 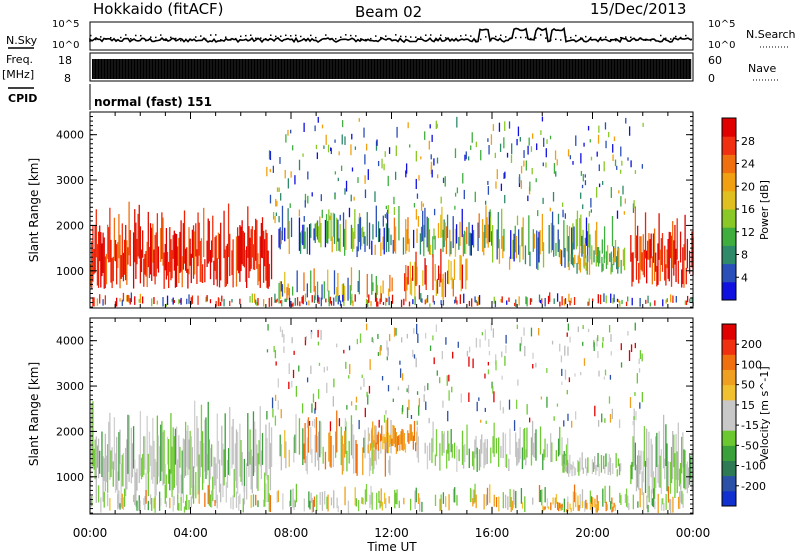 What do you see at coordinates (65, 60) in the screenshot?
I see `freq-top-label: 18` at bounding box center [65, 60].